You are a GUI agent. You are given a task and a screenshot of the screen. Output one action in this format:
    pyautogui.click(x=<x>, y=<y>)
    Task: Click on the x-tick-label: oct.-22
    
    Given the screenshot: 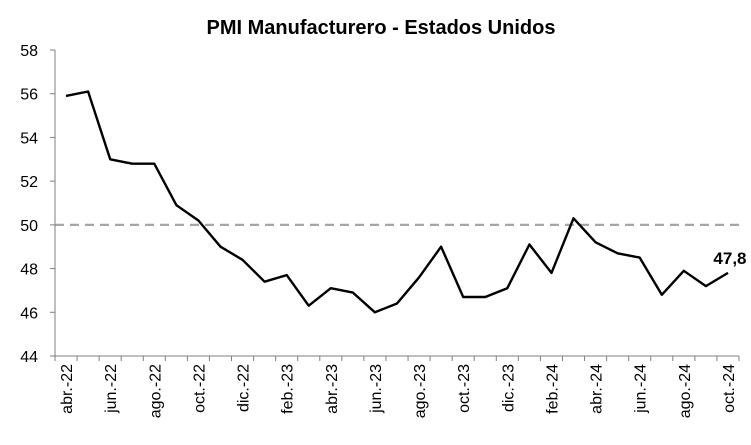 What is the action you would take?
    pyautogui.click(x=199, y=388)
    